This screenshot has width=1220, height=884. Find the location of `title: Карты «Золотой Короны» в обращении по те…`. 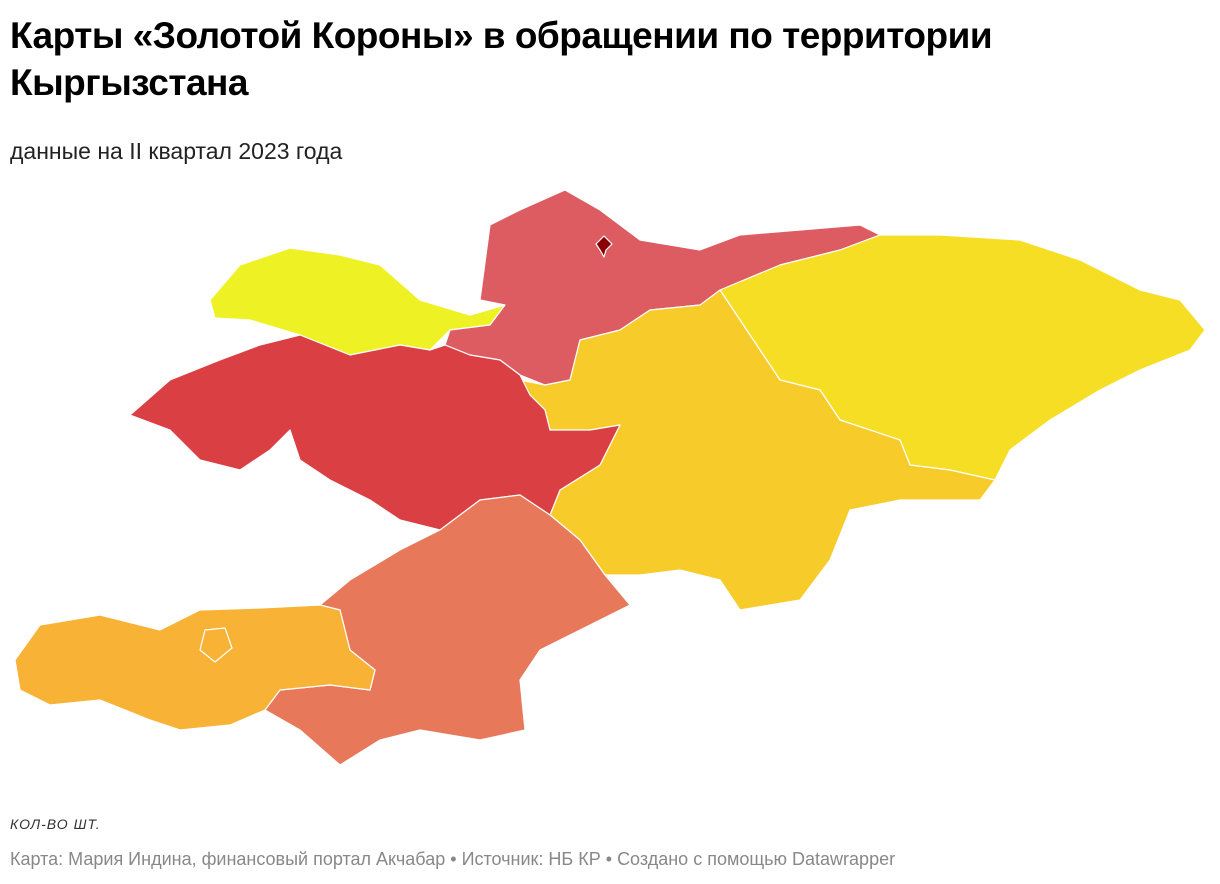

title: Карты «Золотой Короны» в обращении по те… is located at coordinates (501, 59).